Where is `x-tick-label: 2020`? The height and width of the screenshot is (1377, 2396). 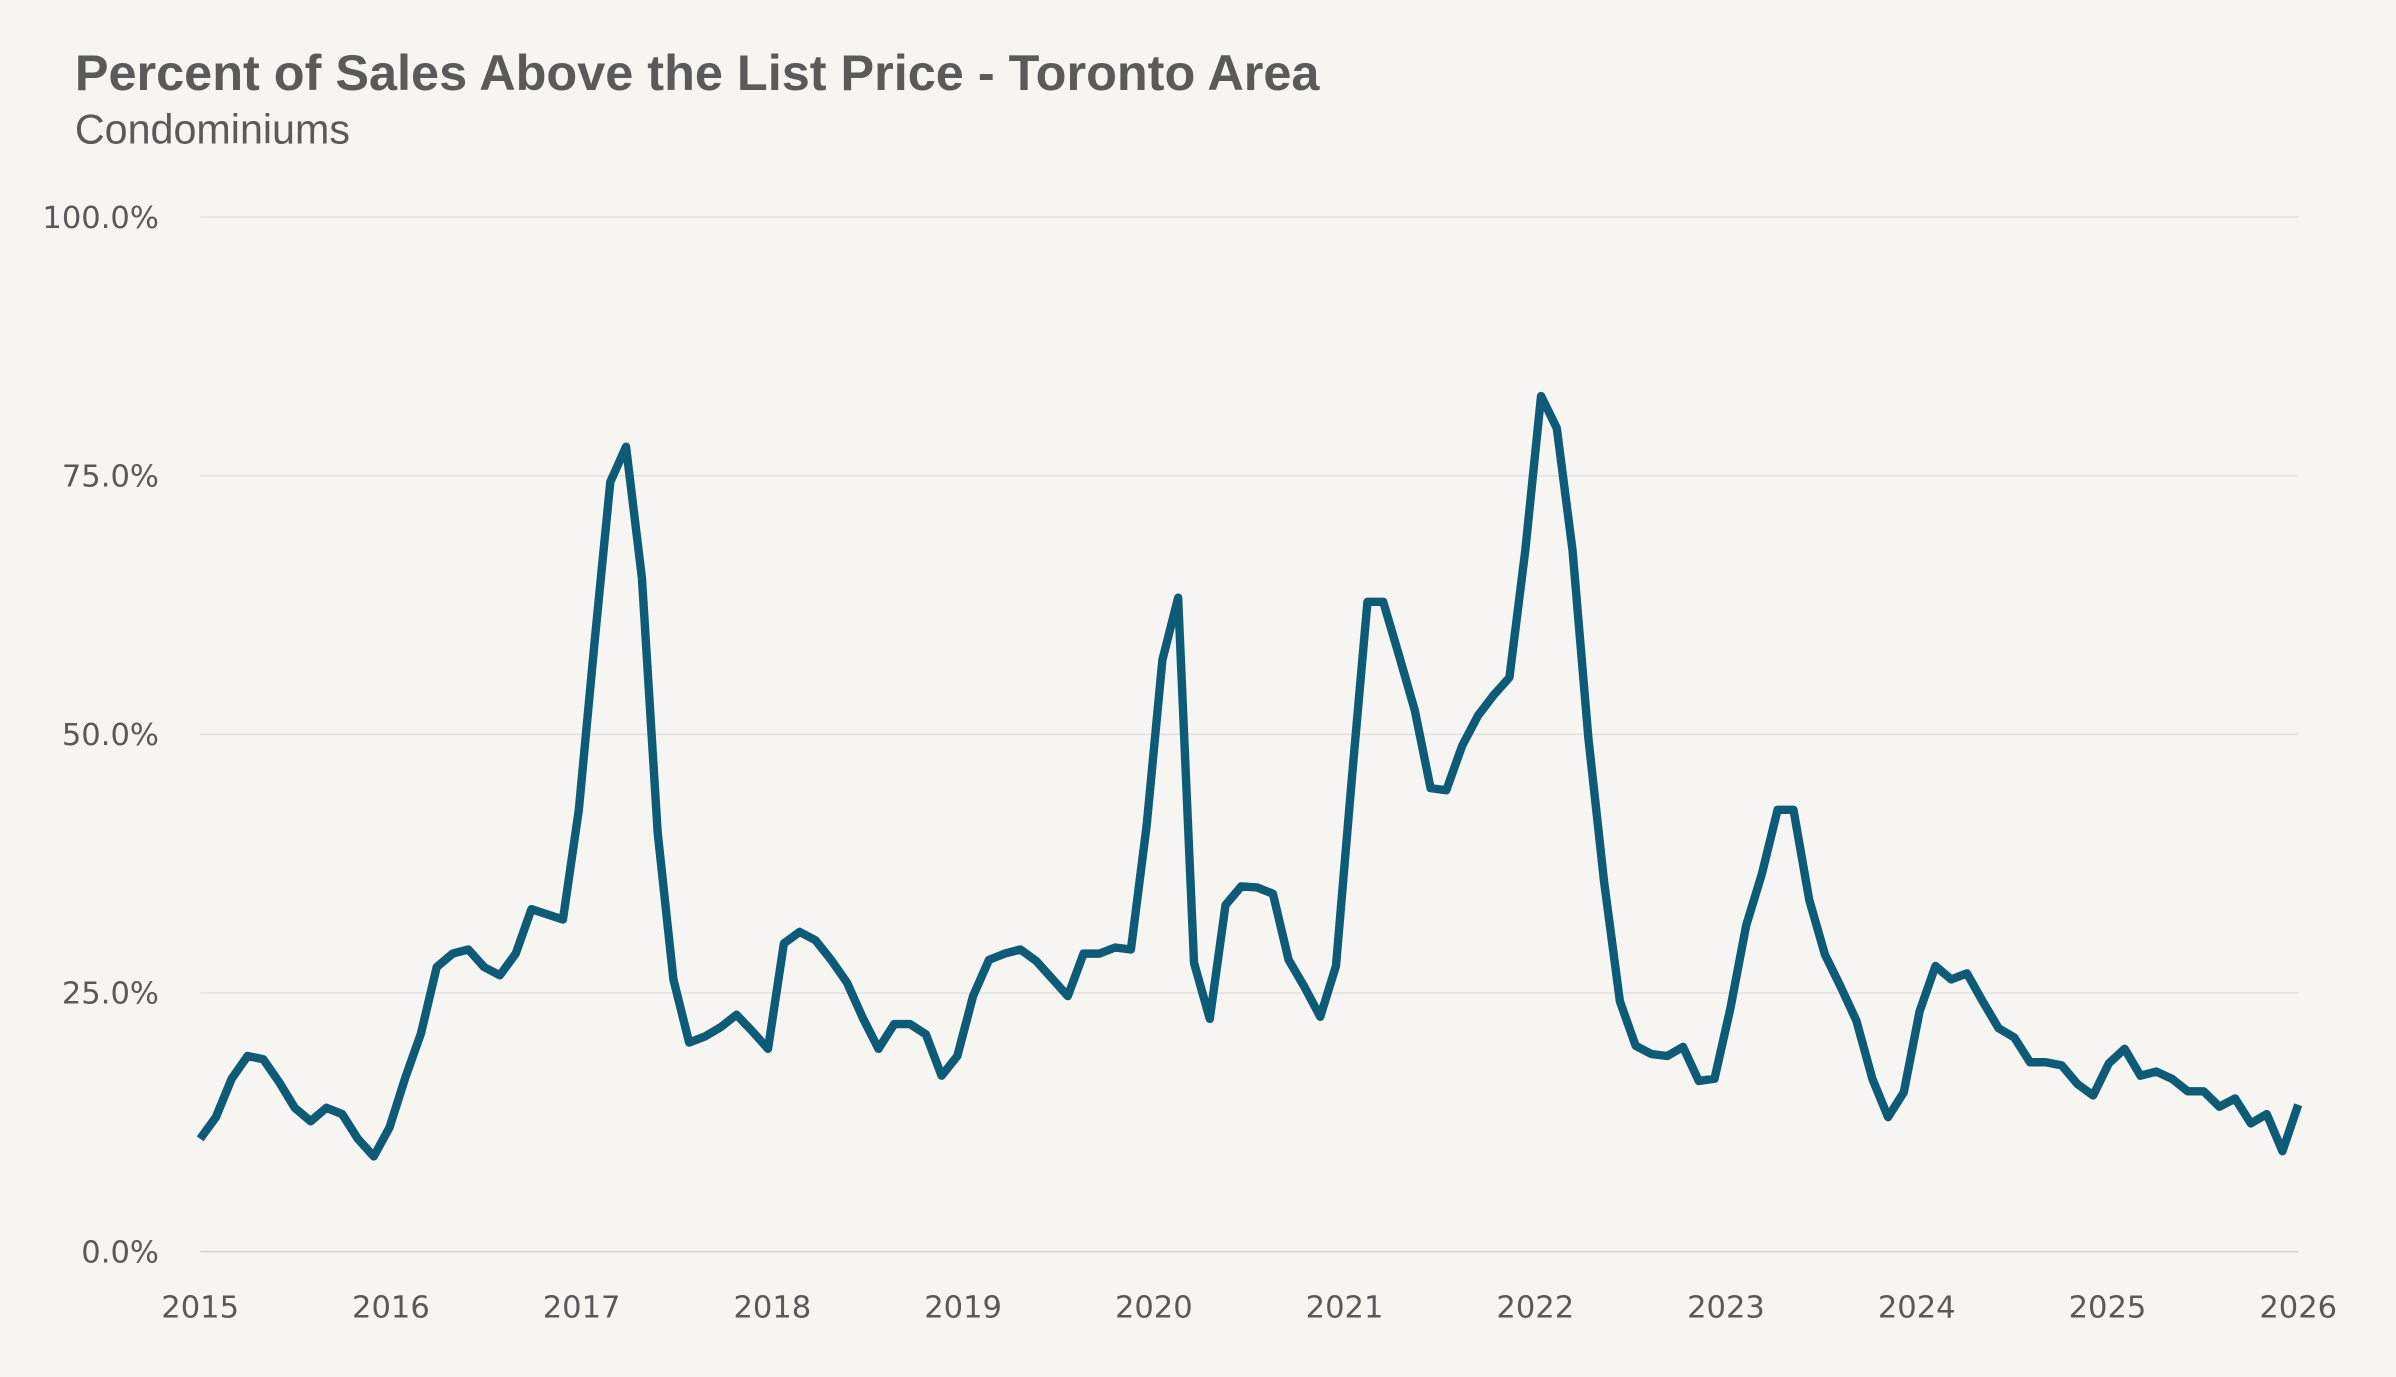 x-tick-label: 2020 is located at coordinates (1154, 1307).